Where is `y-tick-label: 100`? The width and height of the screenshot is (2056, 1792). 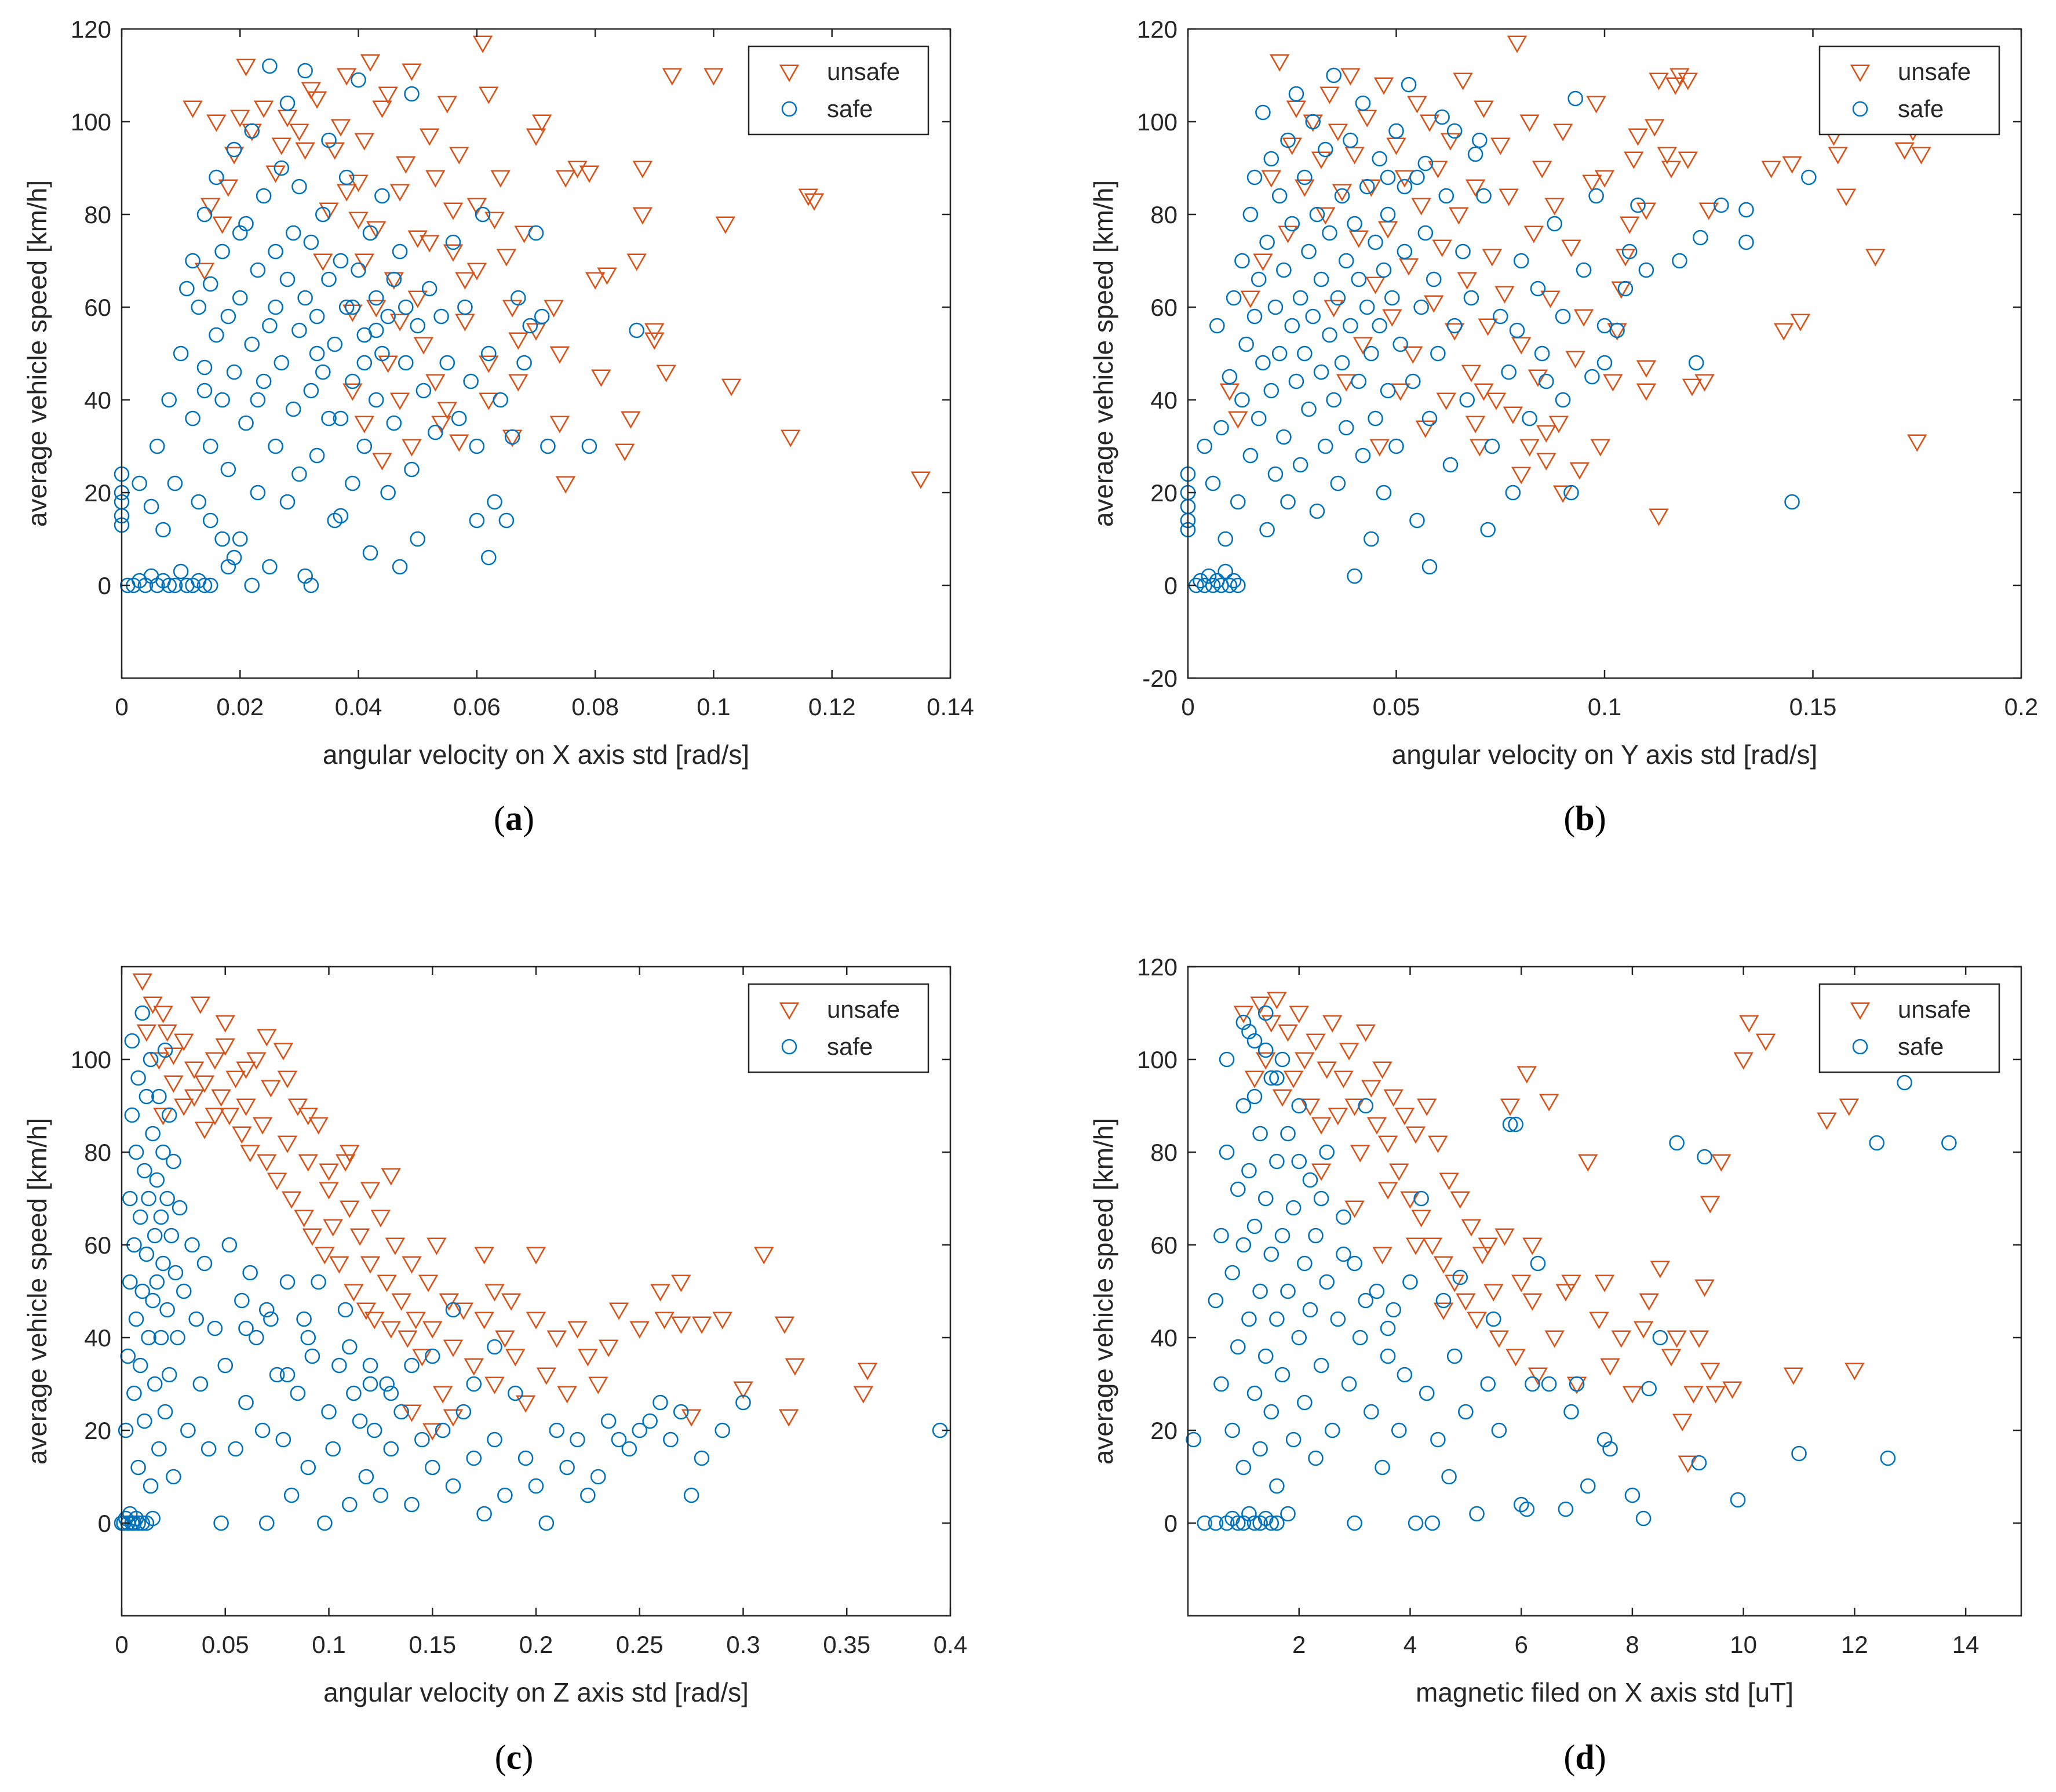
y-tick-label: 100 is located at coordinates (1158, 1059).